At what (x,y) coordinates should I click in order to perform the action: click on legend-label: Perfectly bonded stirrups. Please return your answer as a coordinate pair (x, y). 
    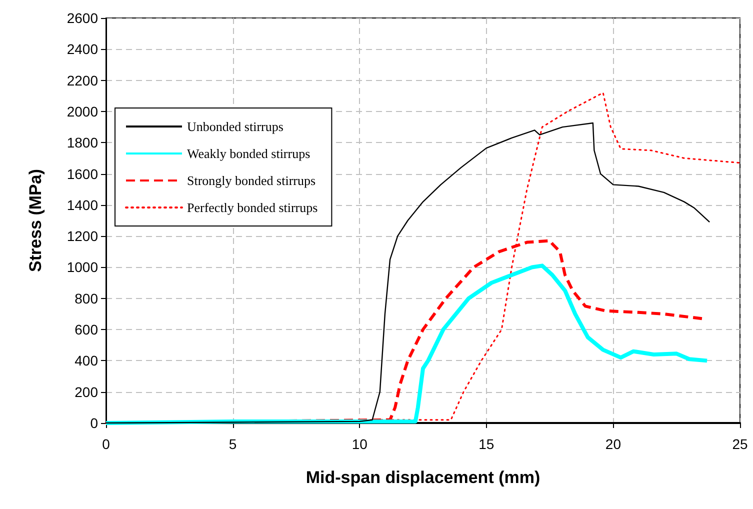
    Looking at the image, I should click on (252, 207).